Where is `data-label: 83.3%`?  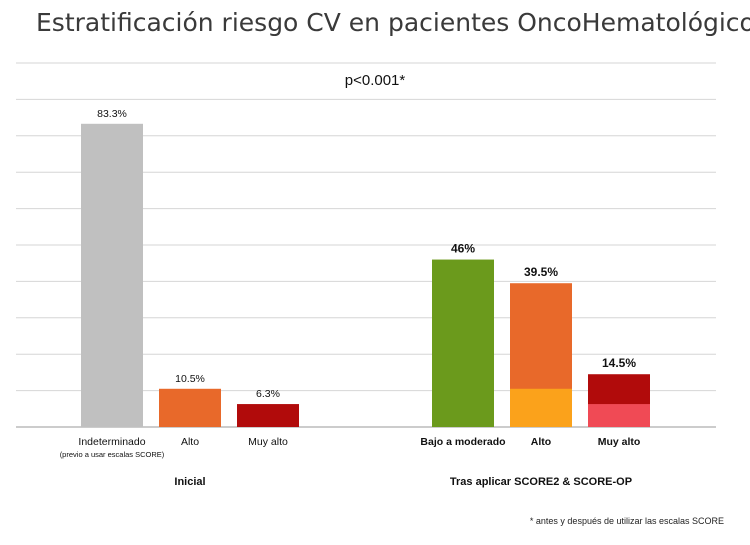 data-label: 83.3% is located at coordinates (112, 114).